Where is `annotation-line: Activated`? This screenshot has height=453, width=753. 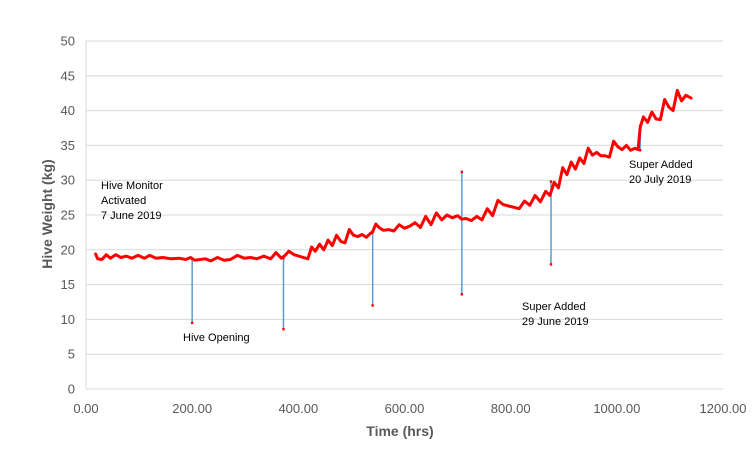 annotation-line: Activated is located at coordinates (123, 201).